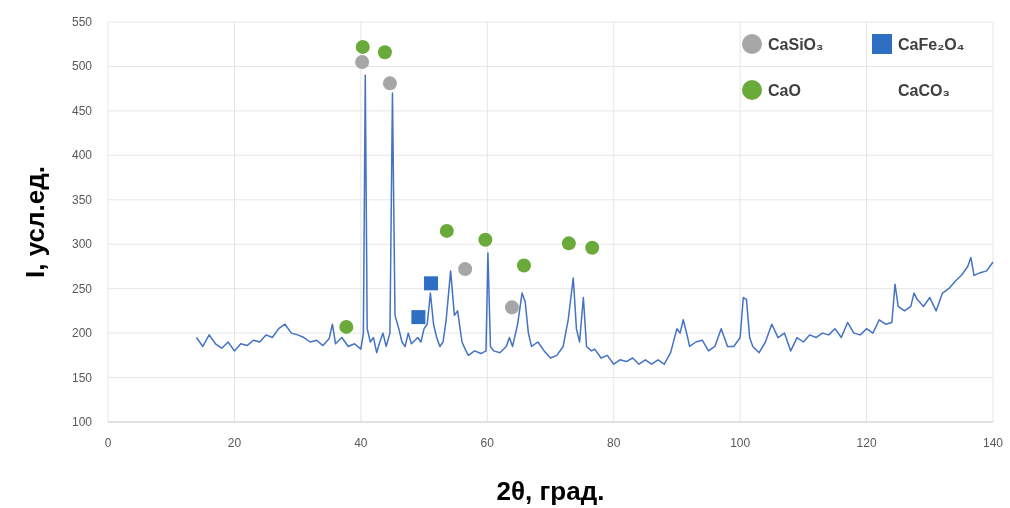  What do you see at coordinates (82, 288) in the screenshot?
I see `y-tick-label: 250` at bounding box center [82, 288].